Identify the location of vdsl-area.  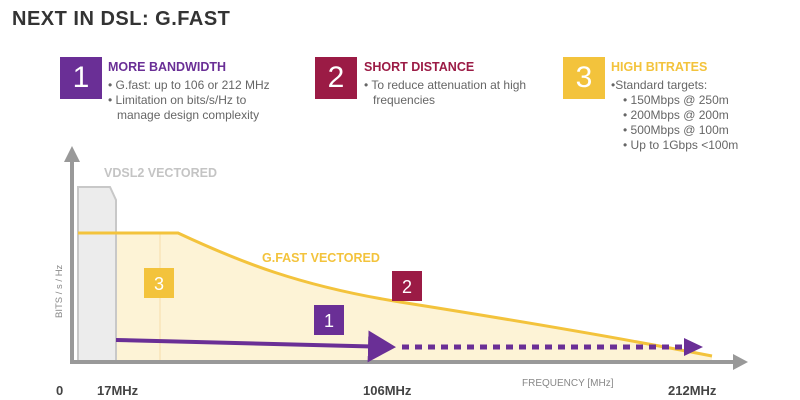
(97, 274).